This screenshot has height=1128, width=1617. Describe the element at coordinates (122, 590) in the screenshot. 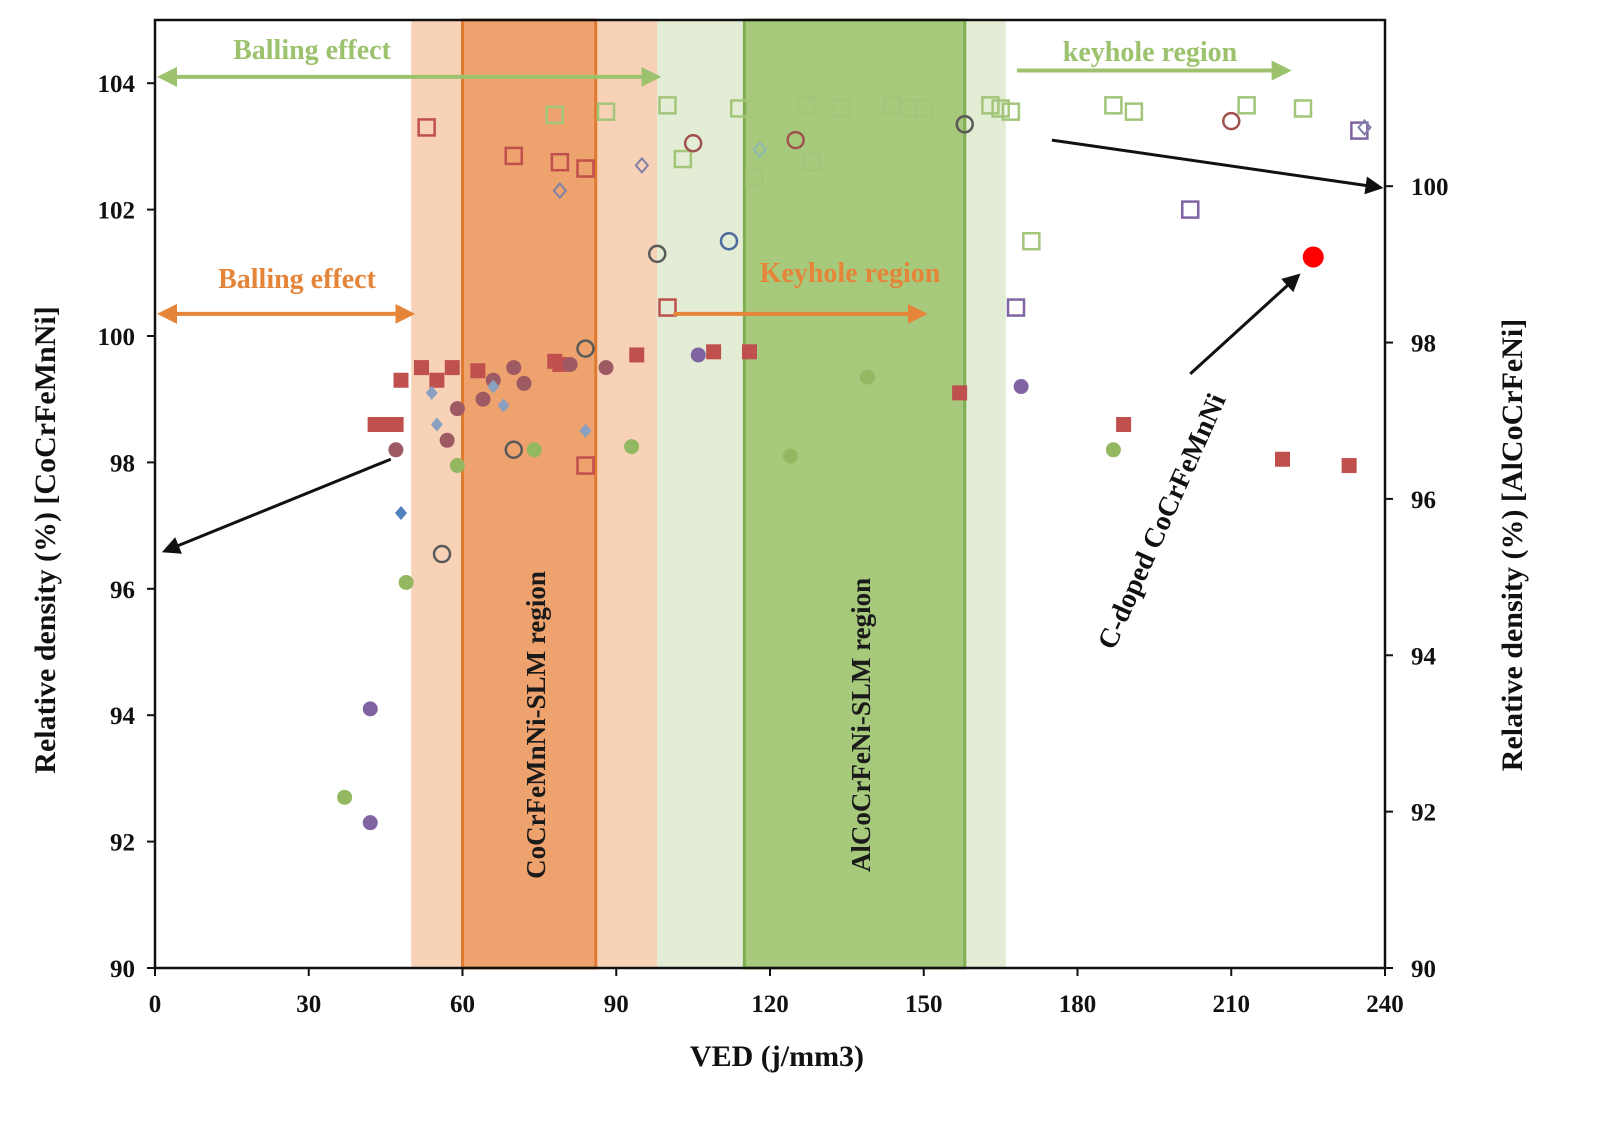

I see `y-tick-label-3: 96` at that location.